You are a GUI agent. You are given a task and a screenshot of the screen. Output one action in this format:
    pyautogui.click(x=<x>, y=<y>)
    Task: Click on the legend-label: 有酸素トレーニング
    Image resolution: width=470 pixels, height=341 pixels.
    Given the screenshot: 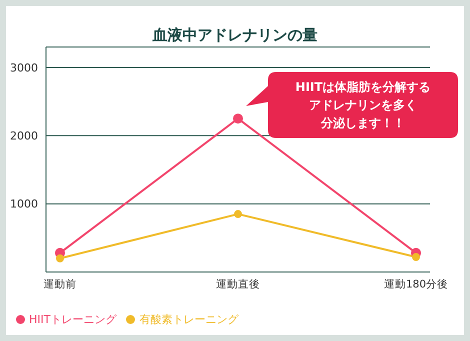 What is the action you would take?
    pyautogui.click(x=188, y=319)
    